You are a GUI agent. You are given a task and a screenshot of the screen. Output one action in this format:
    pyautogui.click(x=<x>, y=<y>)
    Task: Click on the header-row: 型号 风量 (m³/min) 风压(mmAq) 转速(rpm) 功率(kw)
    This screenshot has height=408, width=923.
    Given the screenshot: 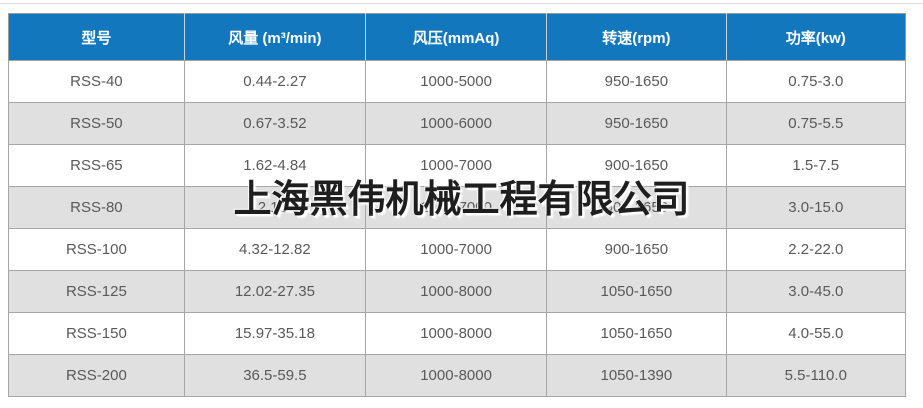 What is the action you would take?
    pyautogui.click(x=457, y=37)
    